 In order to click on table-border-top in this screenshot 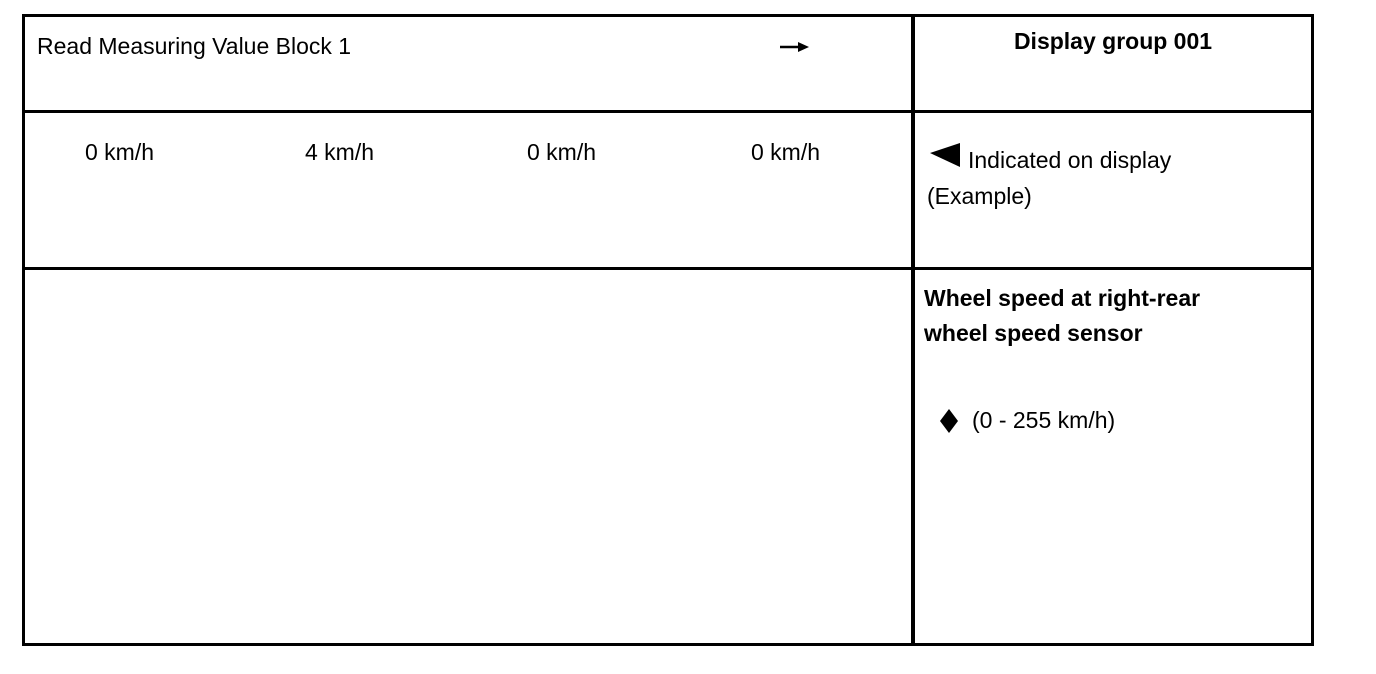, I will do `click(668, 15)`.